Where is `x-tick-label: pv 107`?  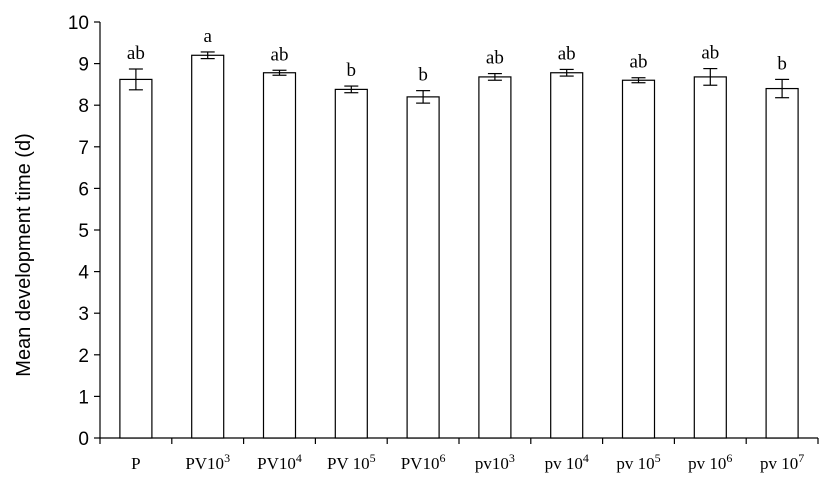
x-tick-label: pv 107 is located at coordinates (782, 462).